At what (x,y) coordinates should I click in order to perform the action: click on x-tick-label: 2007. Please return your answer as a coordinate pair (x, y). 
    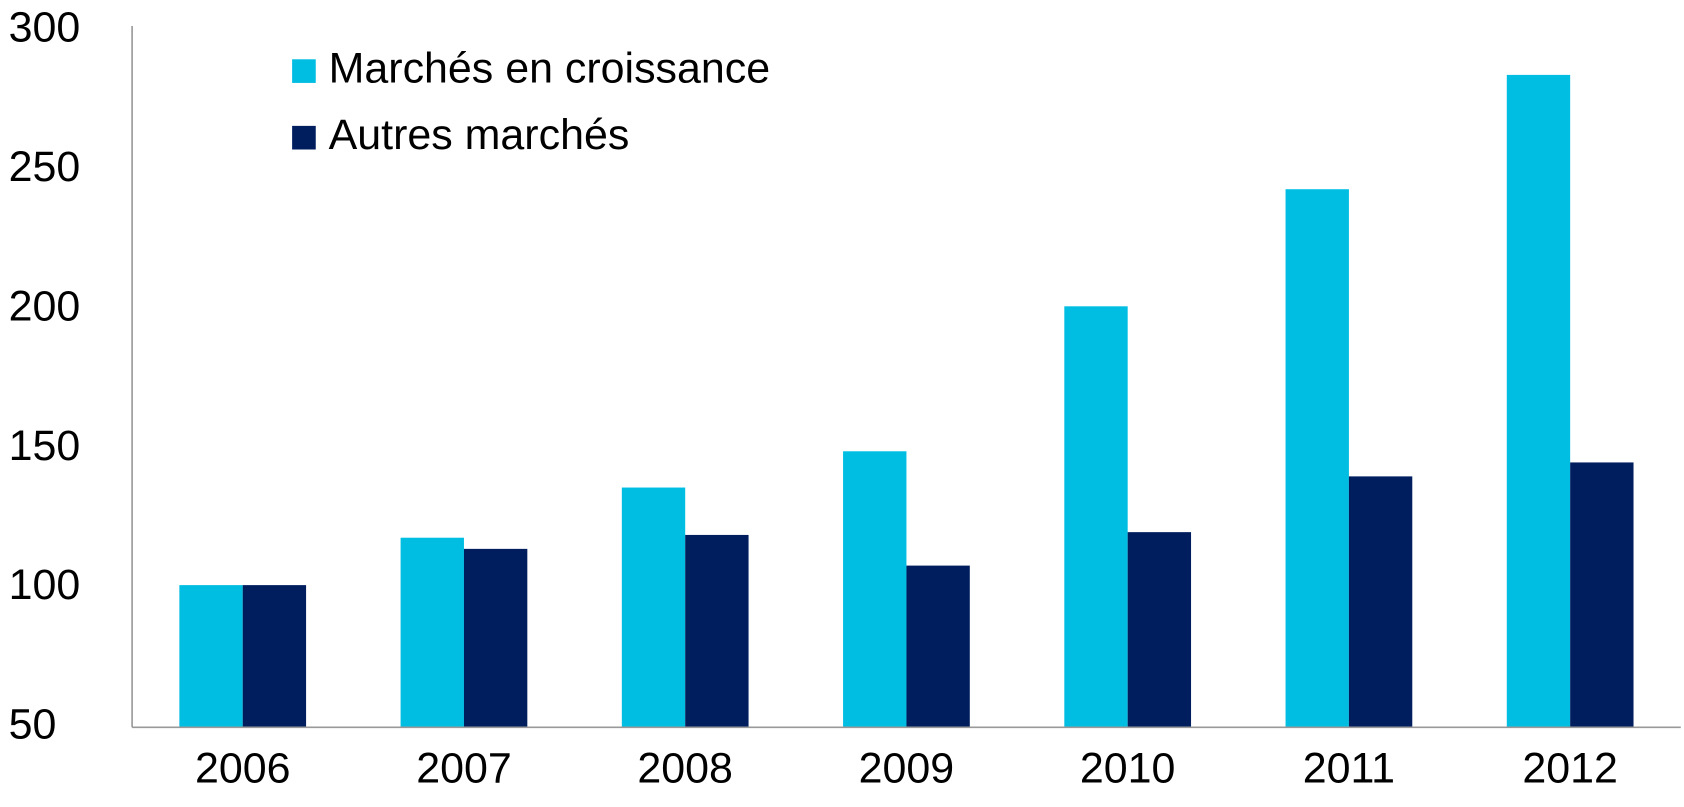
    Looking at the image, I should click on (464, 769).